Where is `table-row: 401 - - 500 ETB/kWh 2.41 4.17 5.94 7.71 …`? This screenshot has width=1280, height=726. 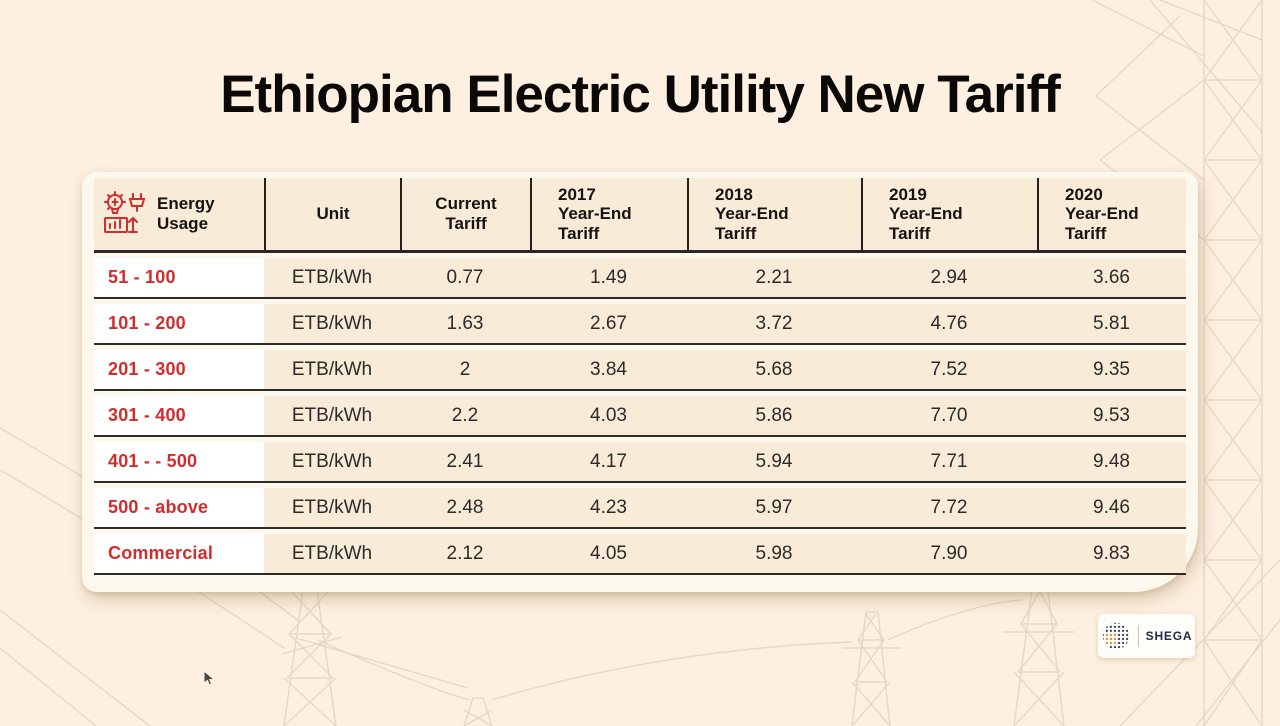 table-row: 401 - - 500 ETB/kWh 2.41 4.17 5.94 7.71 … is located at coordinates (640, 462).